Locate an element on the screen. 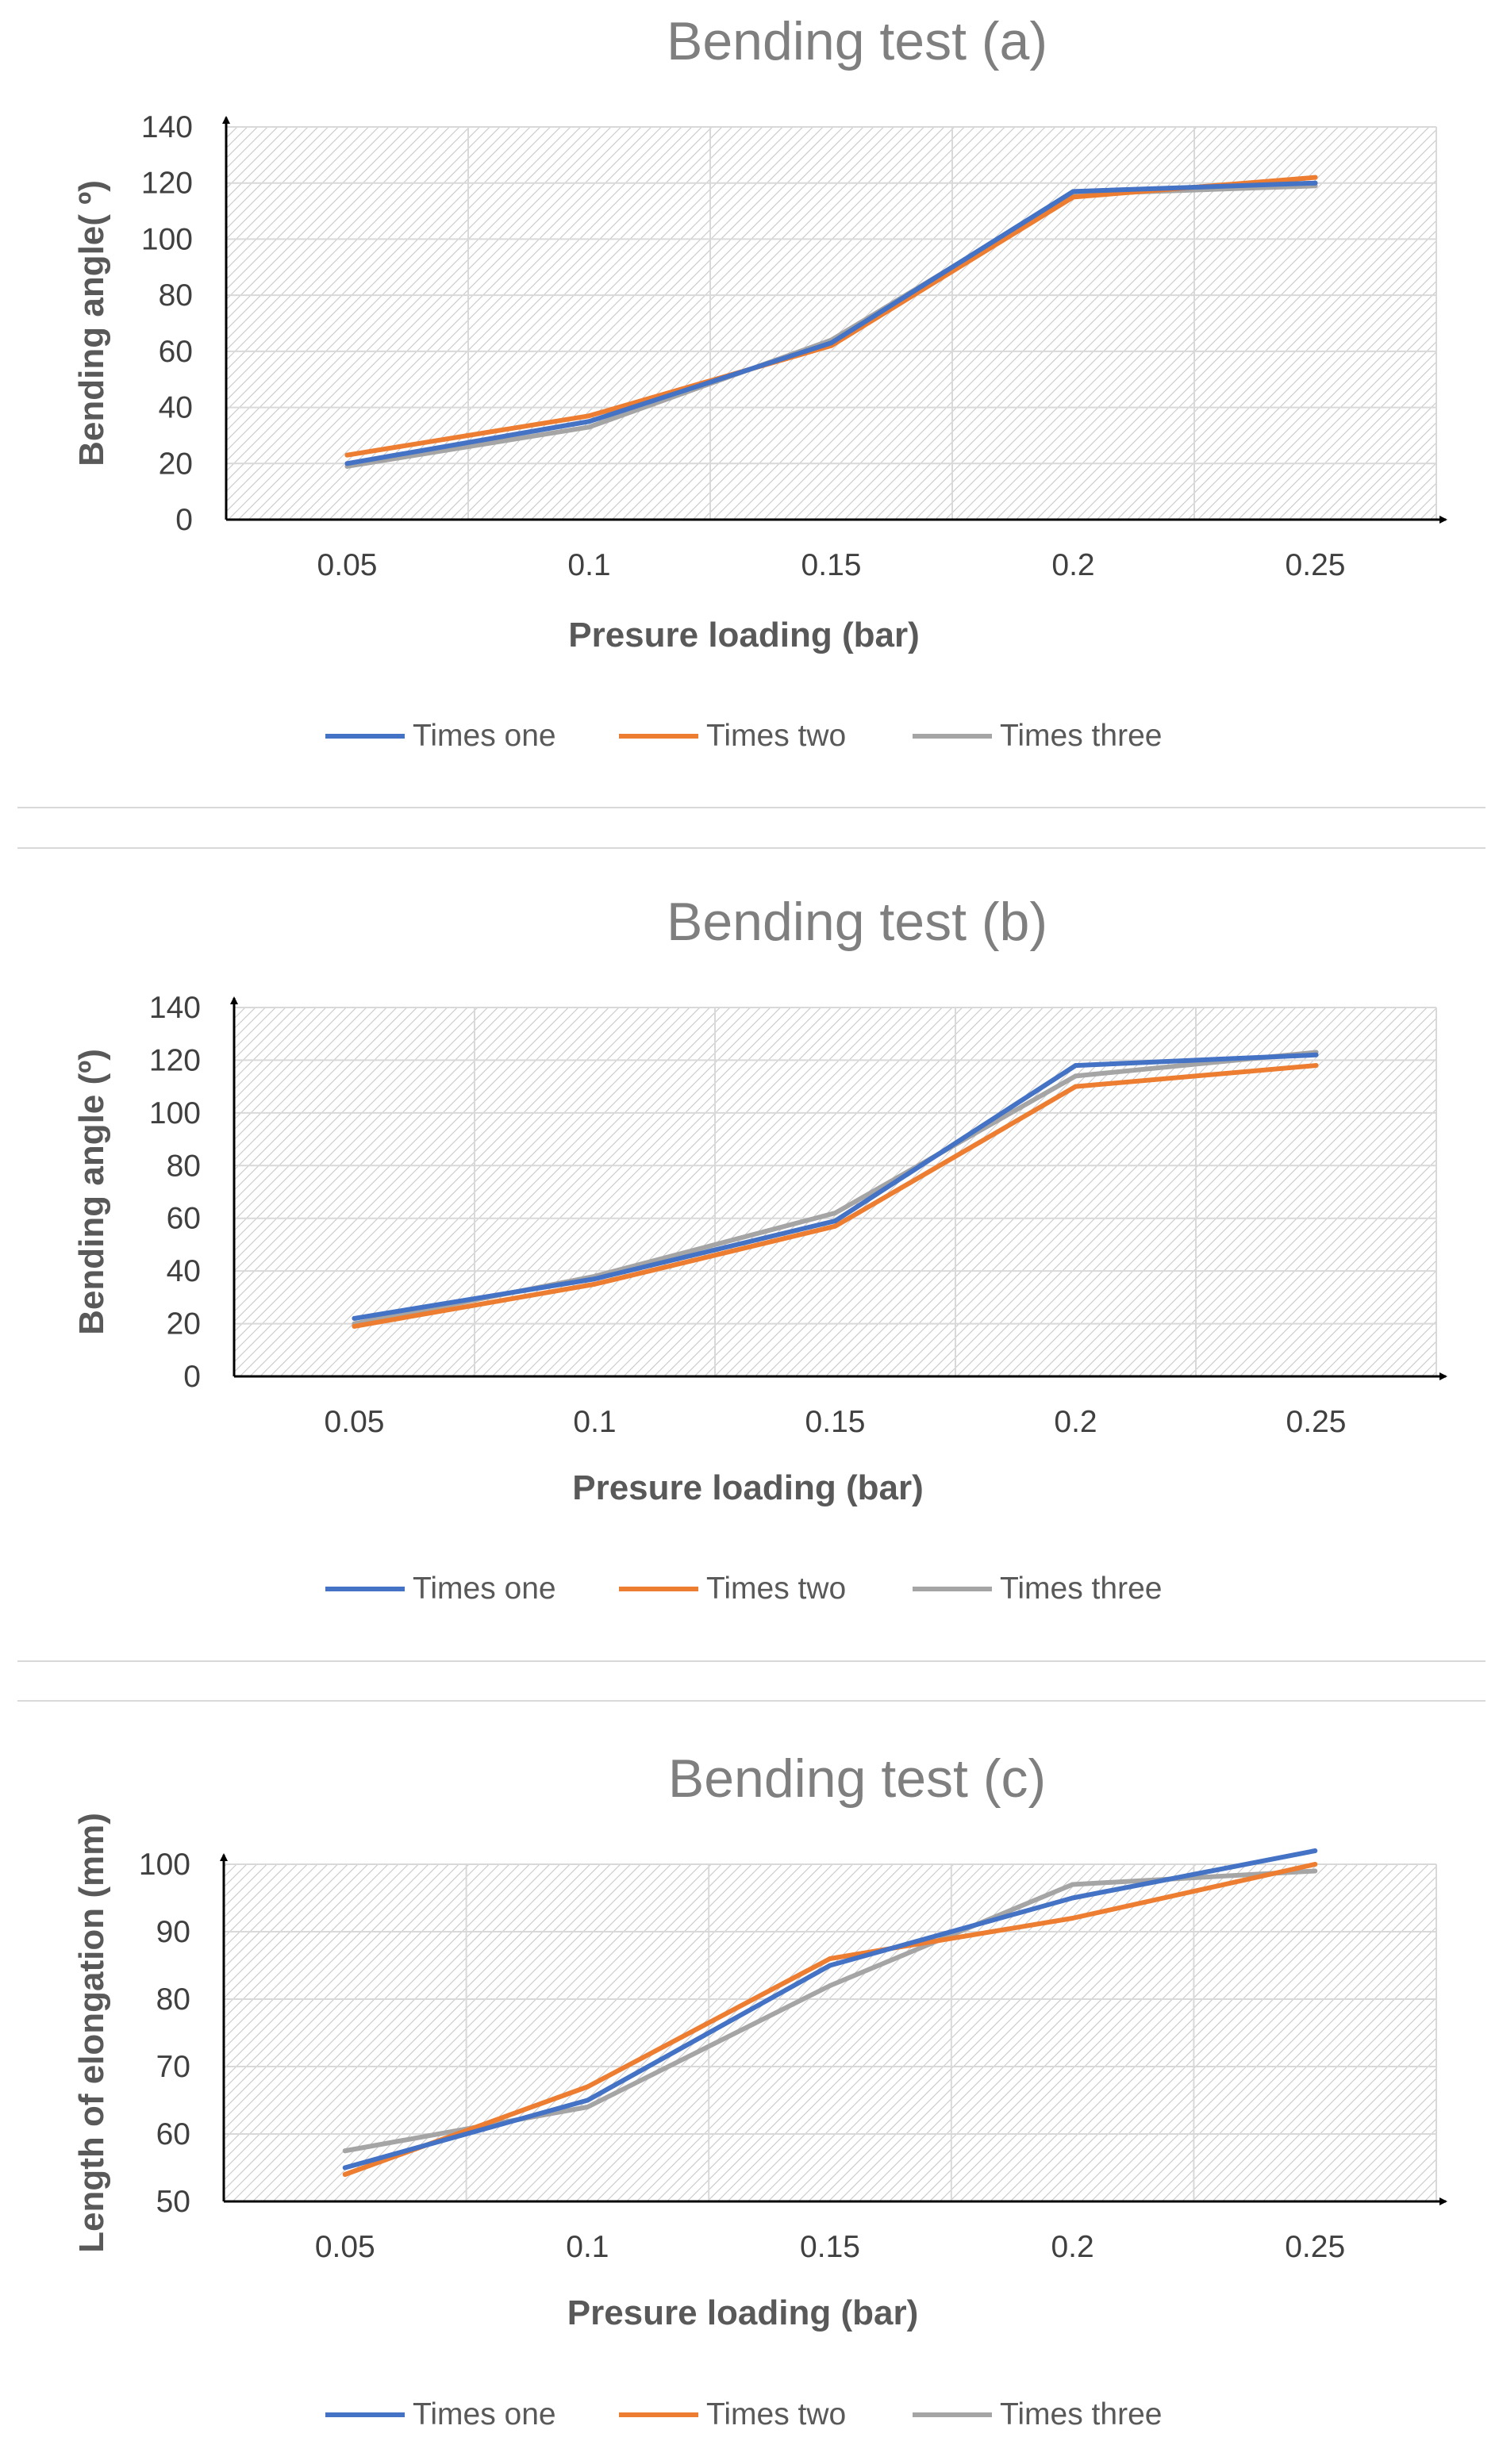 This screenshot has height=2464, width=1499. y-tick-label: 50 is located at coordinates (173, 2202).